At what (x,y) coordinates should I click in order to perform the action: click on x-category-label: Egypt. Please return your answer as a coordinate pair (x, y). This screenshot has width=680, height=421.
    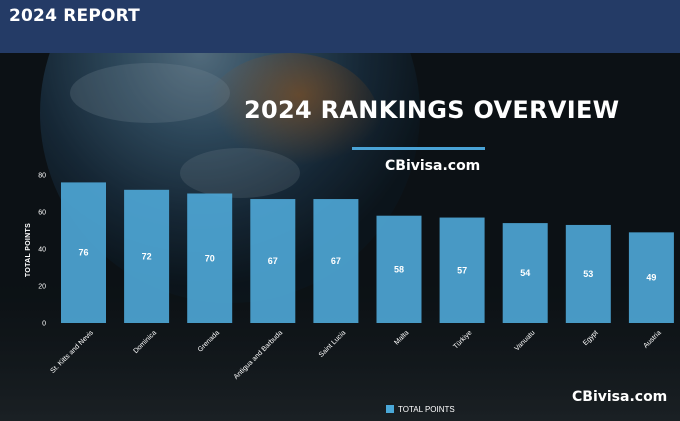
    Looking at the image, I should click on (591, 338).